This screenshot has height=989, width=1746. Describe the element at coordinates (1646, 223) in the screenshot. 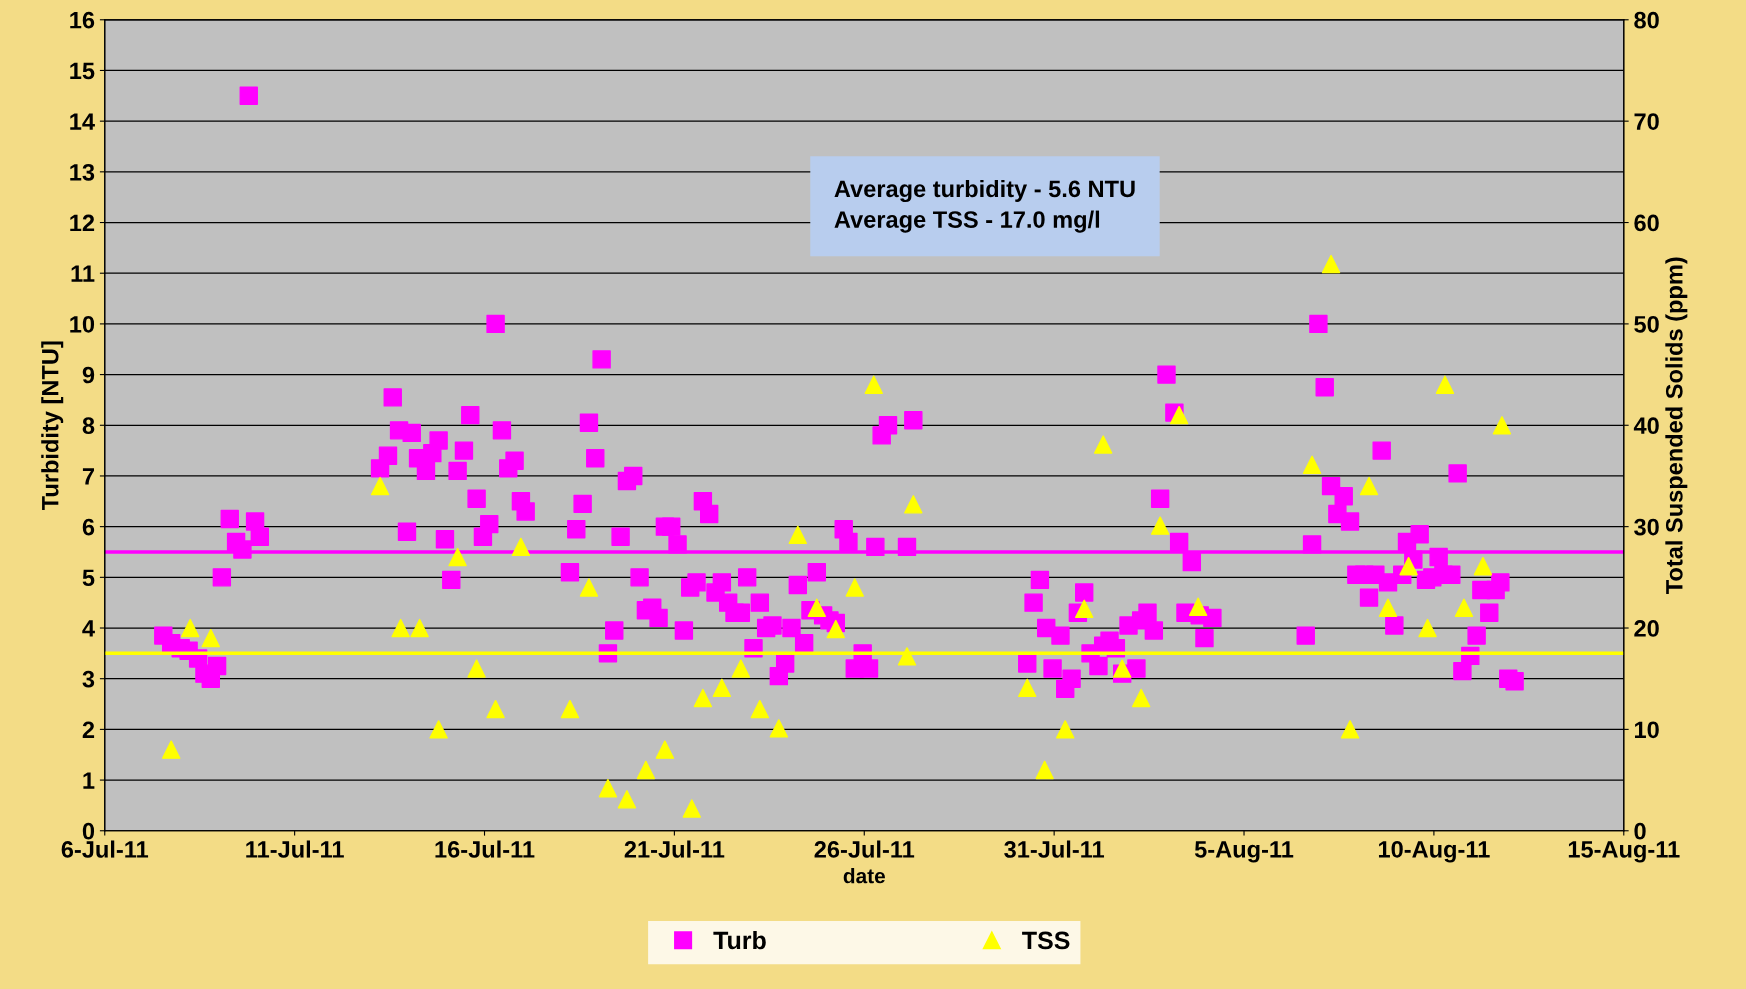

I see `y2-tick-label: 60` at that location.